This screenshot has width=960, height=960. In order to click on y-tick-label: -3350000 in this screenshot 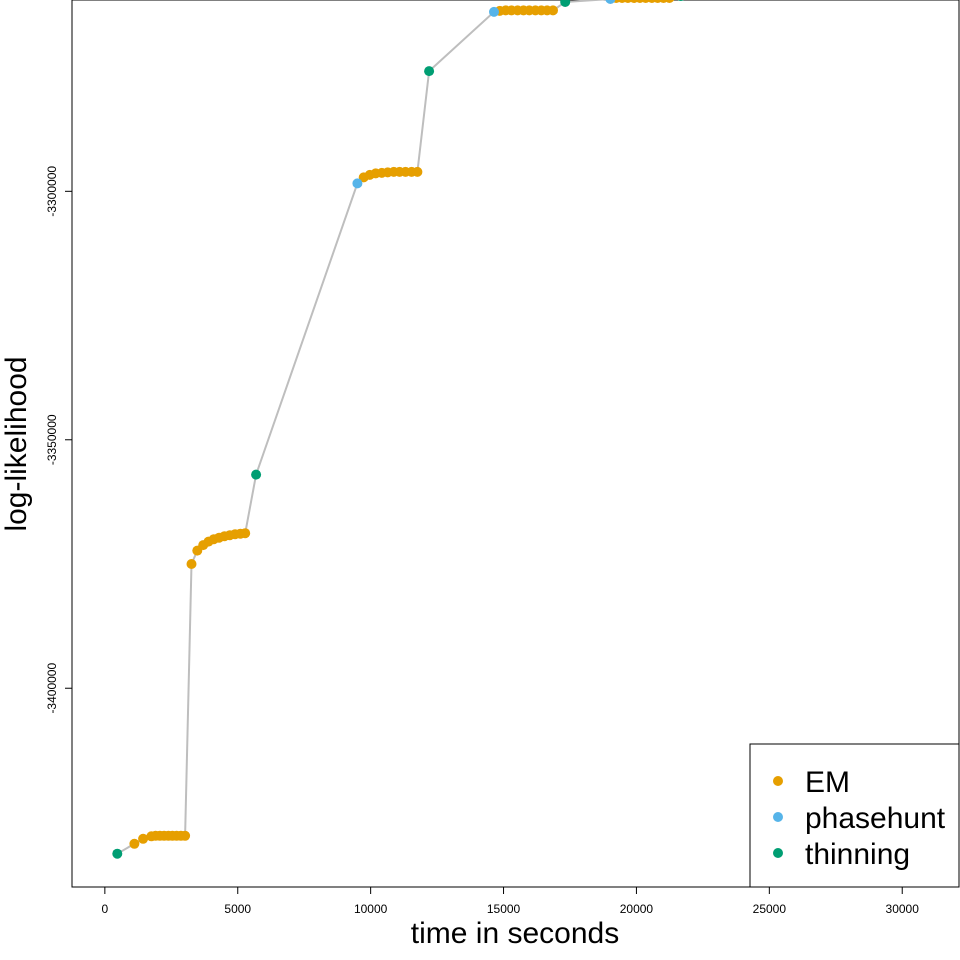, I will do `click(52, 439)`.